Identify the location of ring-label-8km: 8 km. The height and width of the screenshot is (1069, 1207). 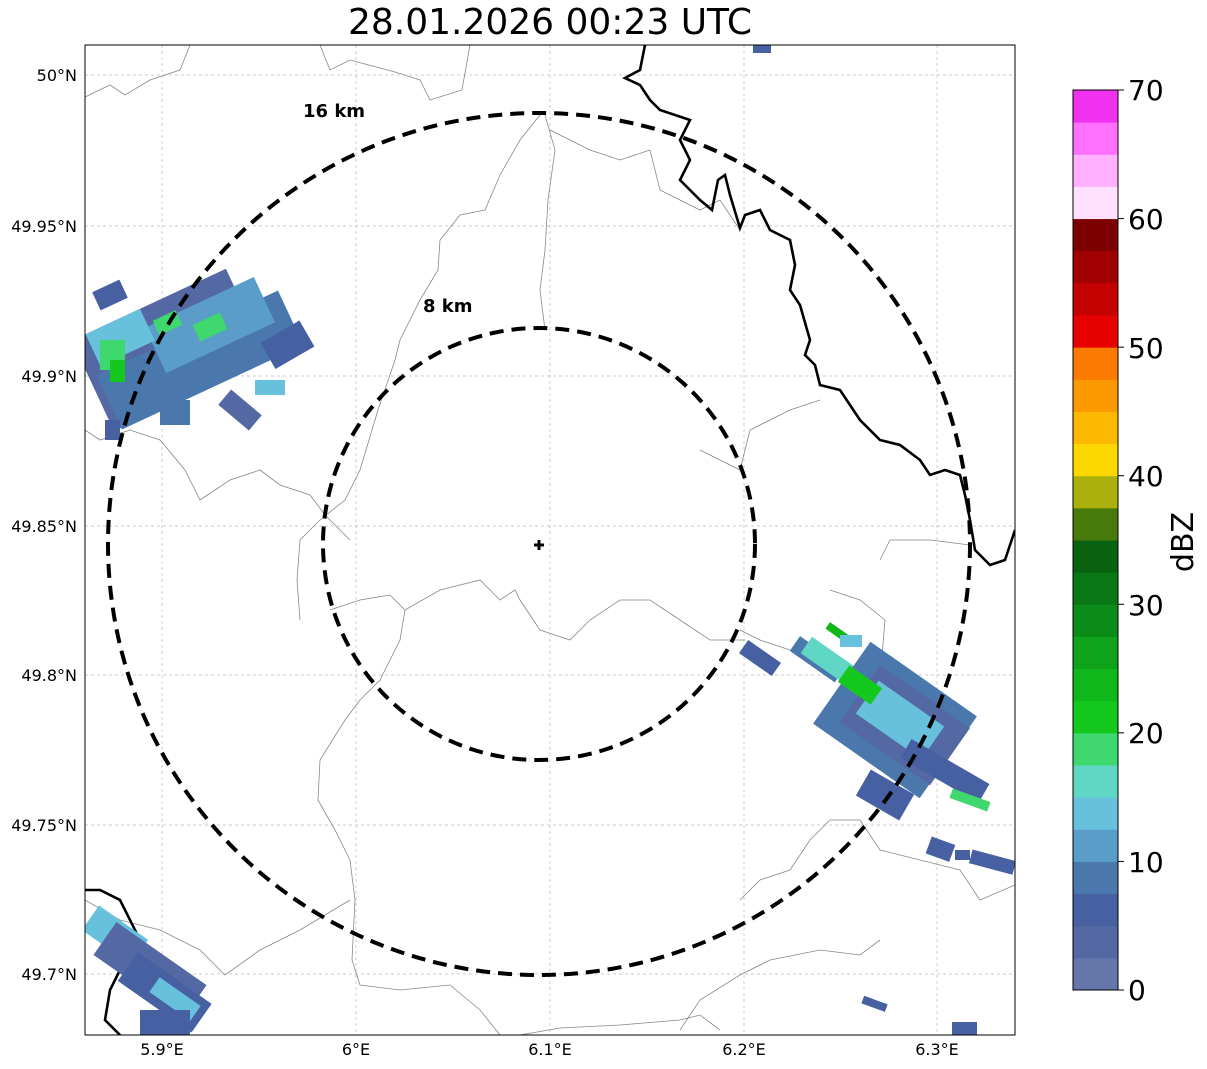
(448, 306).